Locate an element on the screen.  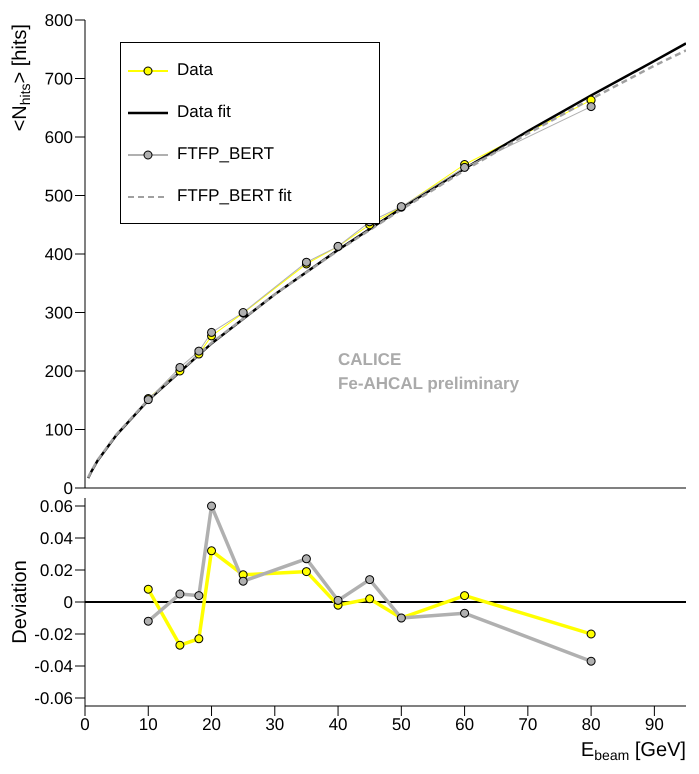
legend-label: FTFP_BERT is located at coordinates (225, 154).